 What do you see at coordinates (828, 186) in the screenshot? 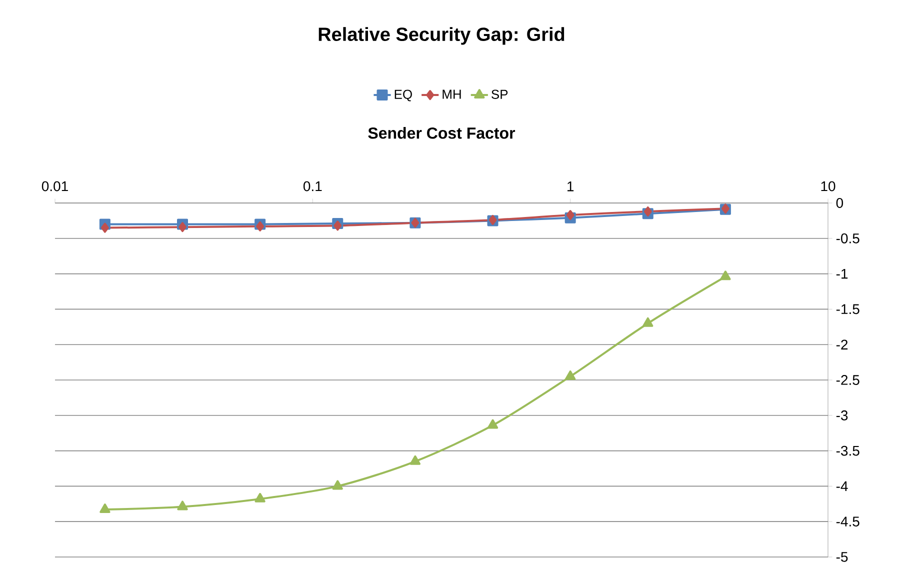
I see `x-tick-label: 10` at bounding box center [828, 186].